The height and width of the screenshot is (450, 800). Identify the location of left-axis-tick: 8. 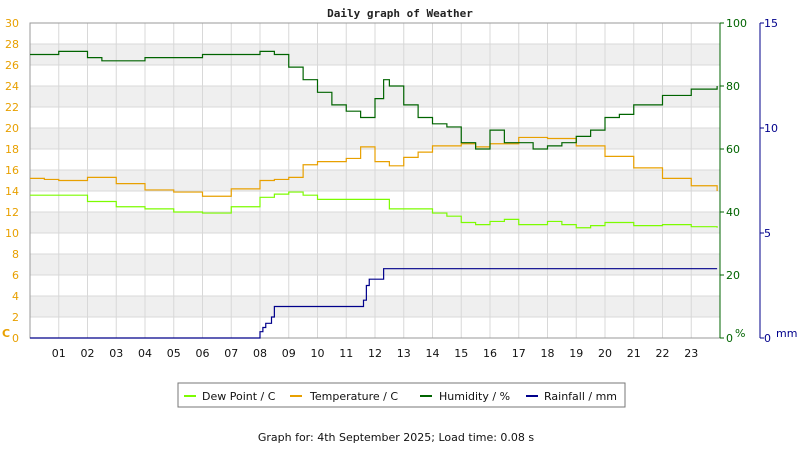
(15, 254).